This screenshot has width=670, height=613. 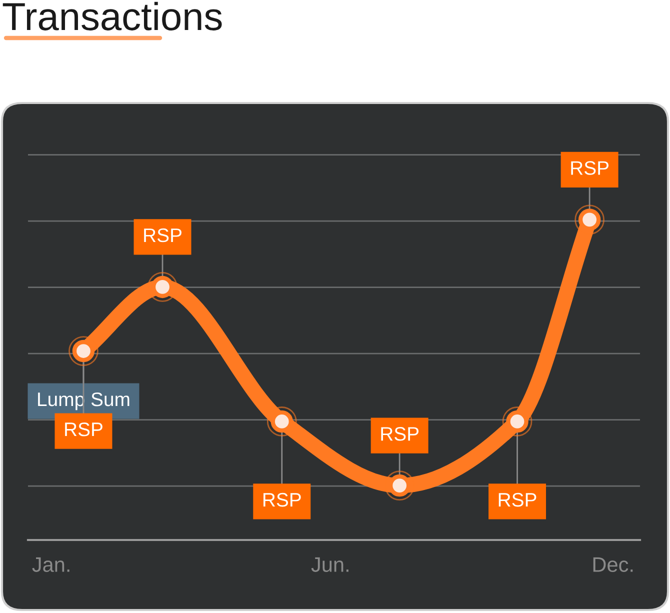 I want to click on x-tick-label: Jun., so click(x=329, y=564).